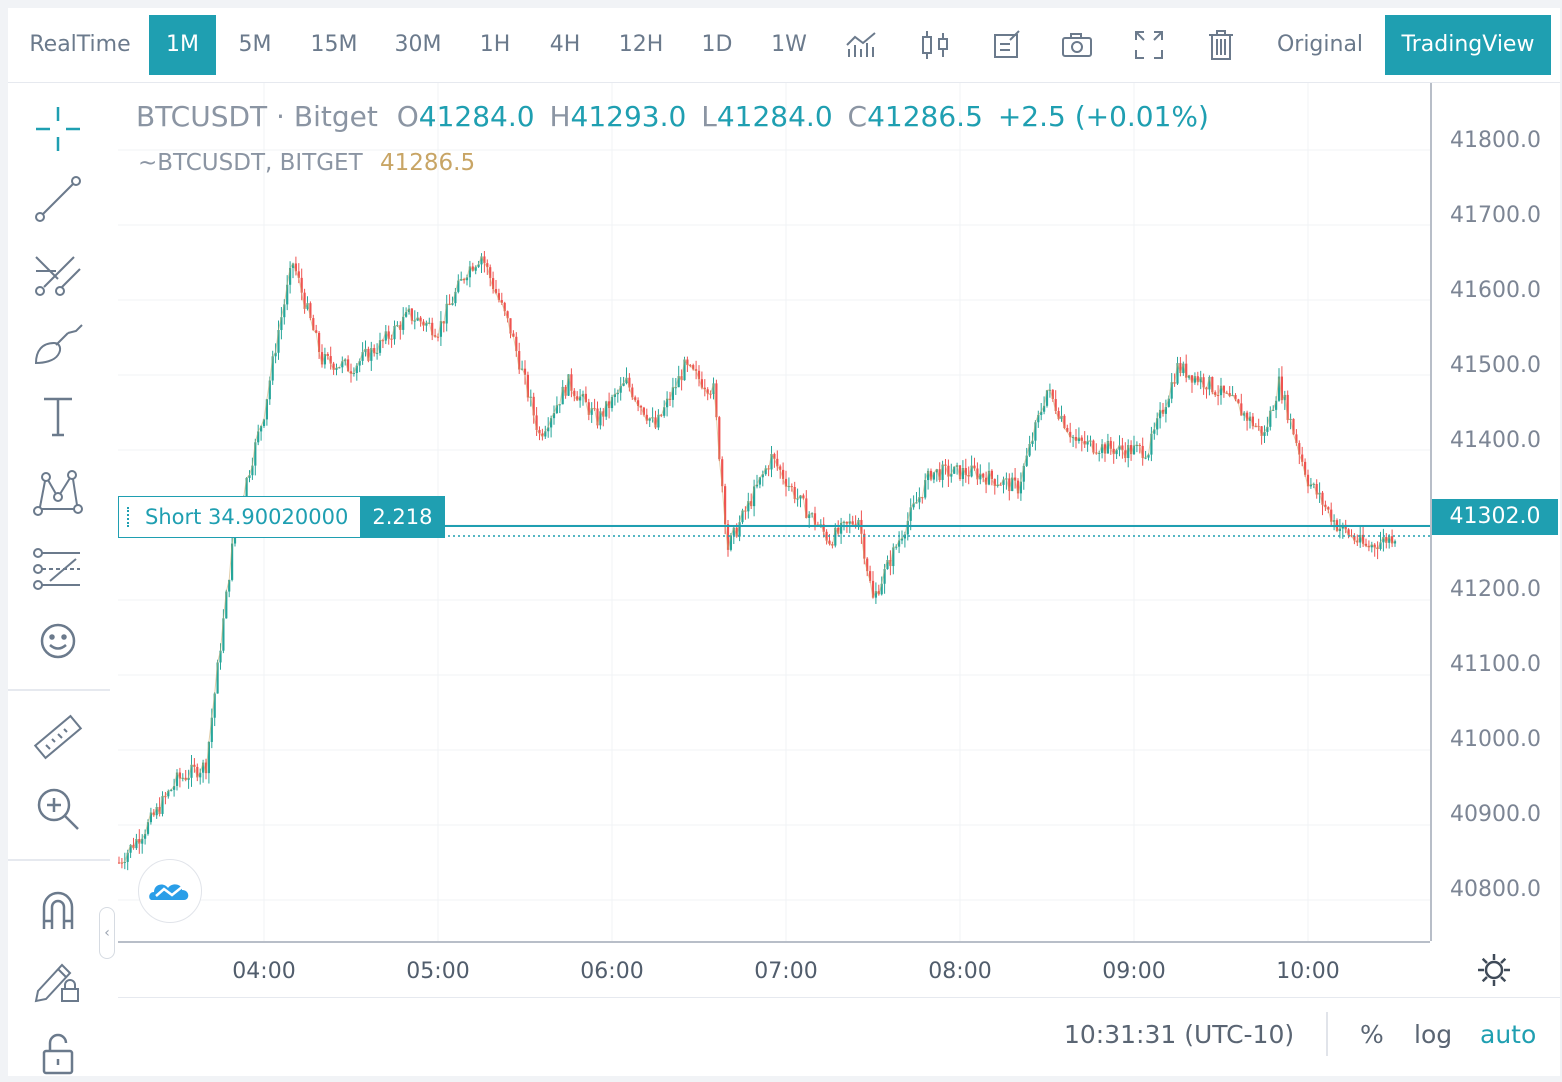 The height and width of the screenshot is (1082, 1562). What do you see at coordinates (182, 45) in the screenshot?
I see `interval-1m-button: 1M` at bounding box center [182, 45].